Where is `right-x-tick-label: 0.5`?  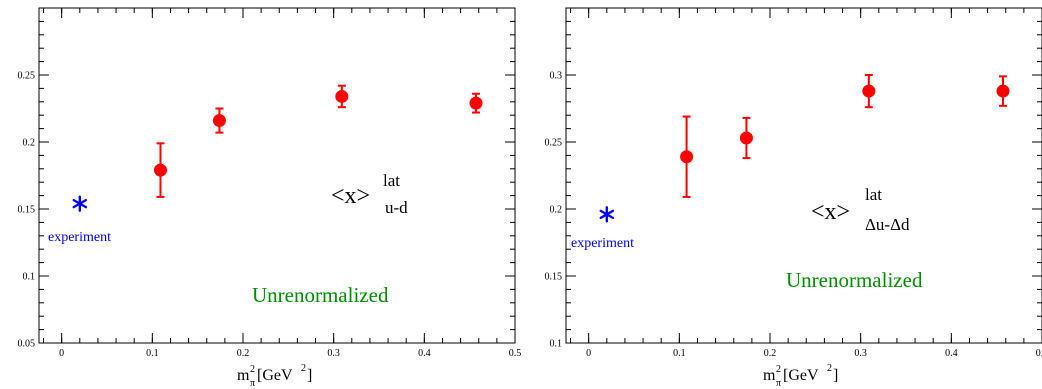
right-x-tick-label: 0.5 is located at coordinates (1039, 353).